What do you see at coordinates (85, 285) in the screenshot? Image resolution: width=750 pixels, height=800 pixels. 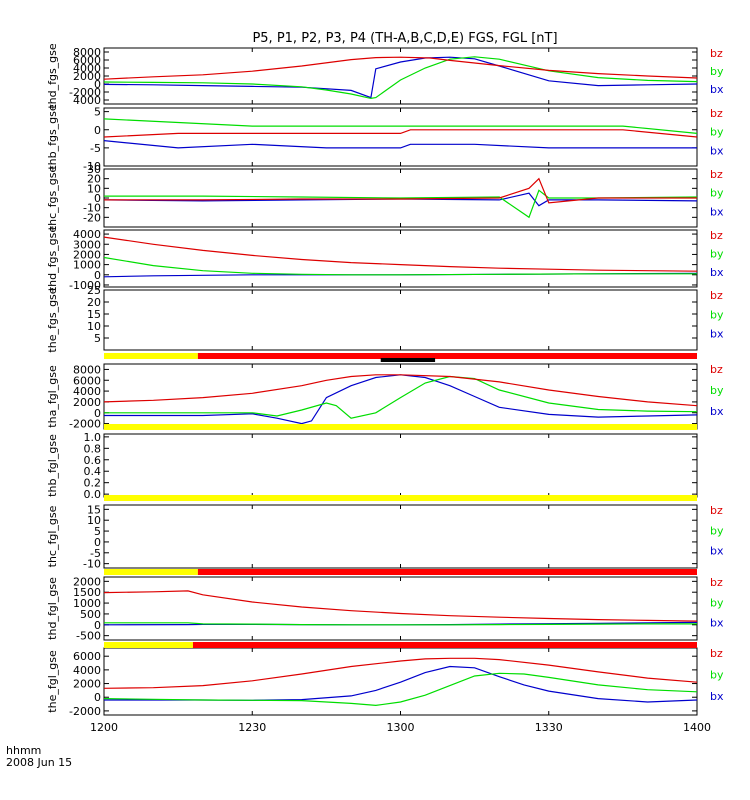 I see `y-tick-label: -1000` at bounding box center [85, 285].